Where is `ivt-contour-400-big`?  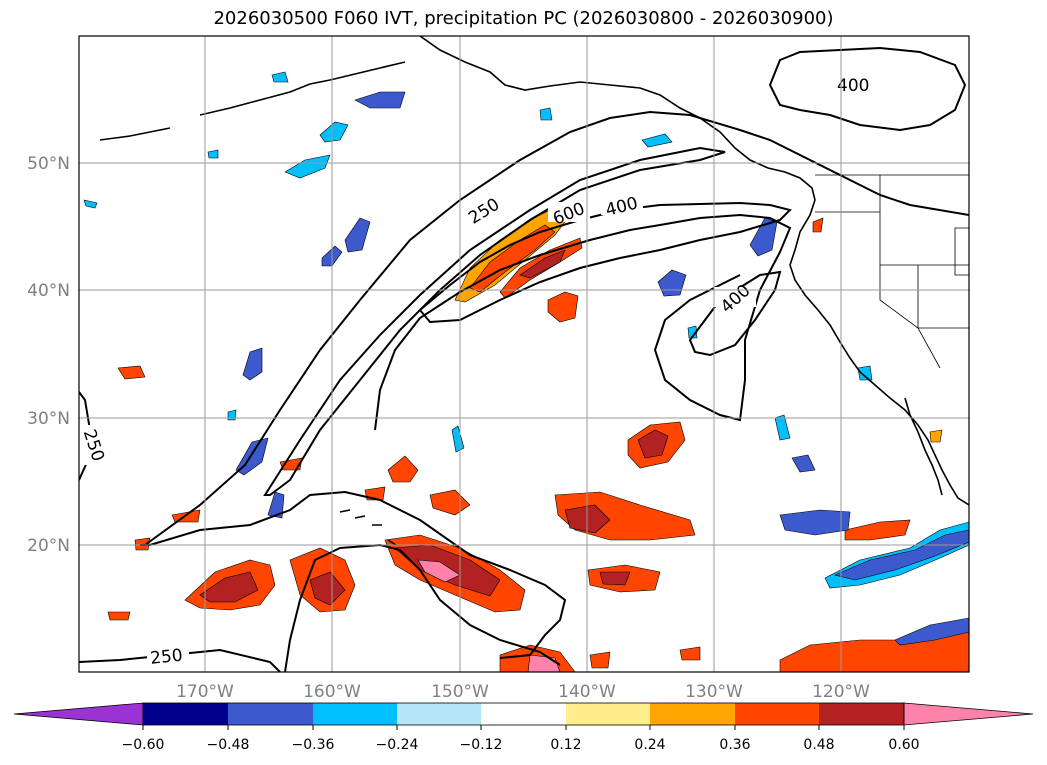 ivt-contour-400-big is located at coordinates (583, 322).